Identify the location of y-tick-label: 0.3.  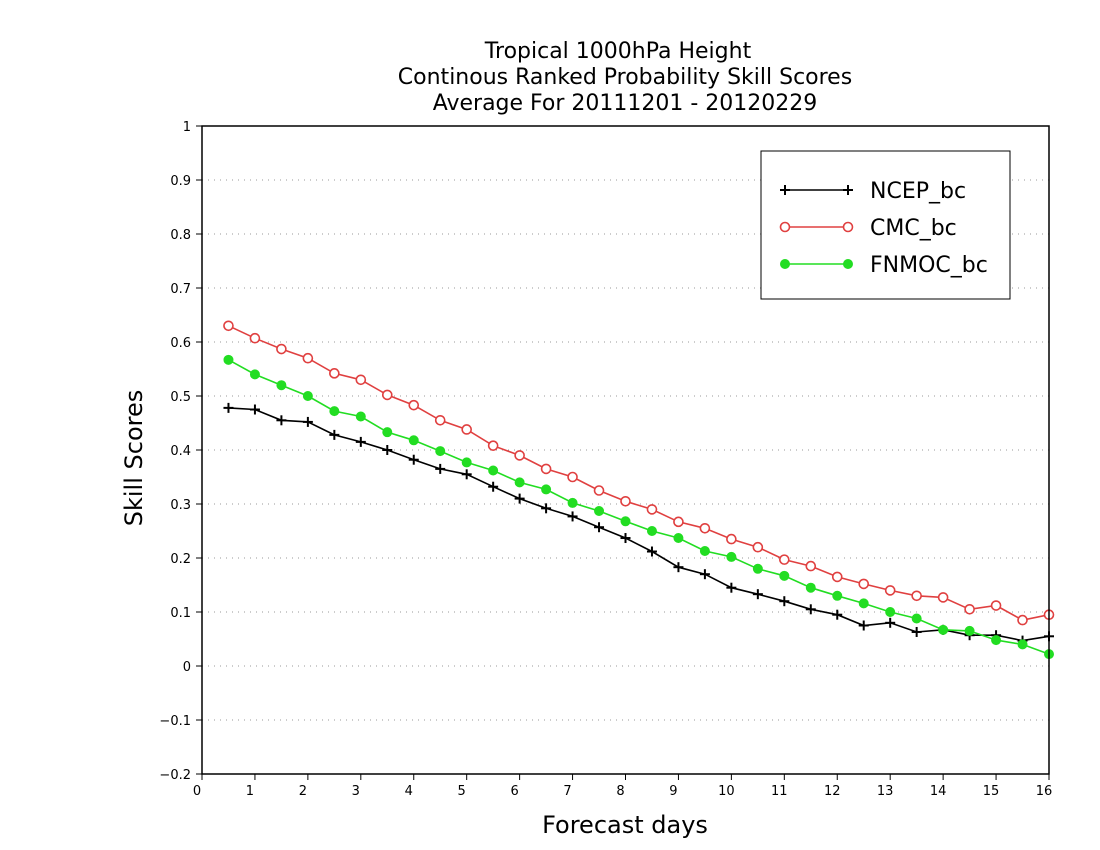
(180, 505).